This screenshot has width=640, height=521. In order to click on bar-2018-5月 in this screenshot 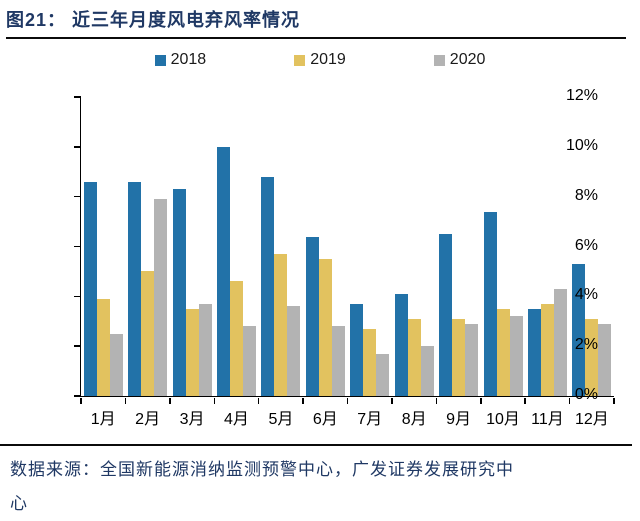, I will do `click(268, 286)`.